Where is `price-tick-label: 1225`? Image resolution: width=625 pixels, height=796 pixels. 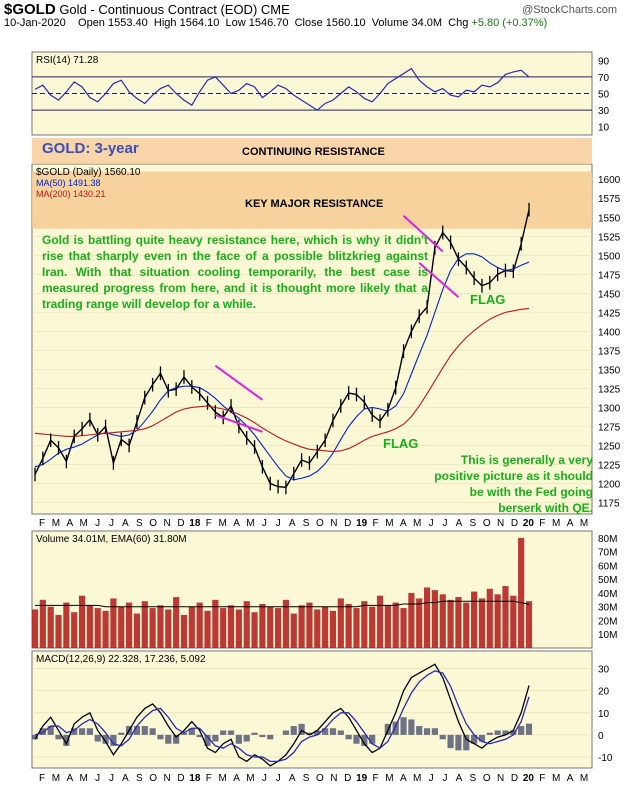 price-tick-label: 1225 is located at coordinates (609, 466).